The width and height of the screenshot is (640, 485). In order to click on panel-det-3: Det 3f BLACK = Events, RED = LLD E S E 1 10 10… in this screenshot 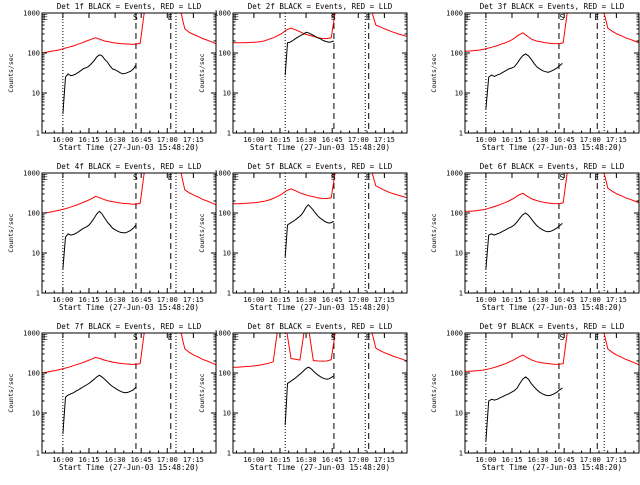, I will do `click(535, 77)`.